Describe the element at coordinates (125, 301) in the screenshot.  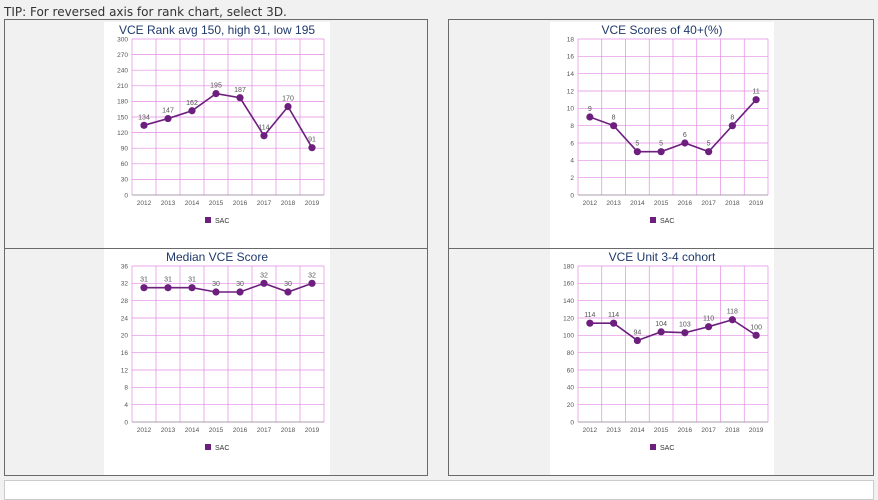
I see `y-tick-label: 28` at that location.